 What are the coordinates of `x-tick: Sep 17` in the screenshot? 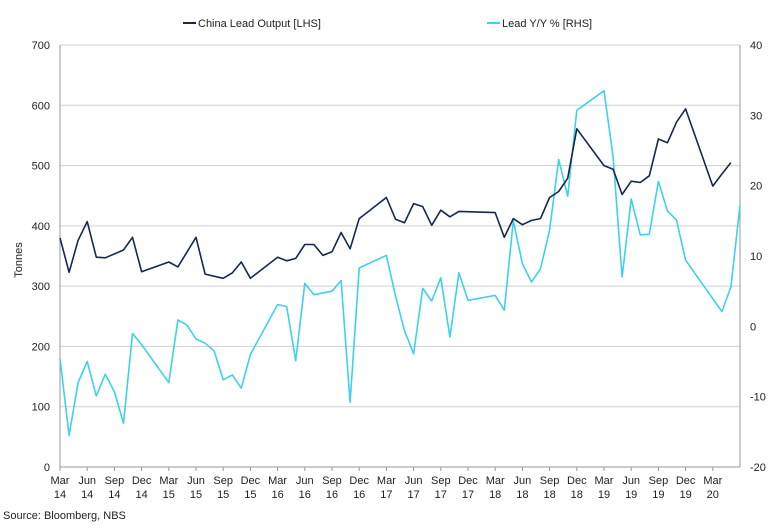 It's located at (441, 484).